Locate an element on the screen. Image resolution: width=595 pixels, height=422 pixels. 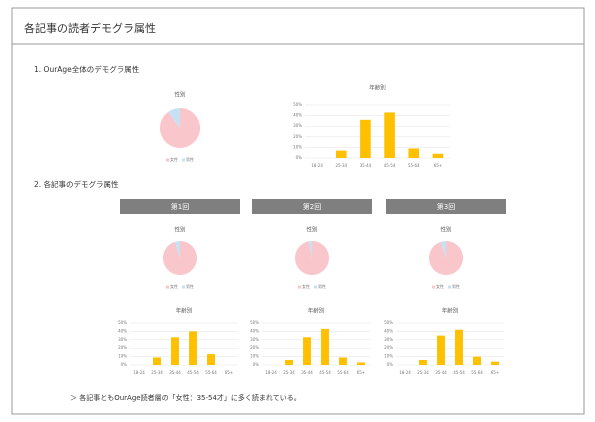
column-header: 第3回 is located at coordinates (446, 206).